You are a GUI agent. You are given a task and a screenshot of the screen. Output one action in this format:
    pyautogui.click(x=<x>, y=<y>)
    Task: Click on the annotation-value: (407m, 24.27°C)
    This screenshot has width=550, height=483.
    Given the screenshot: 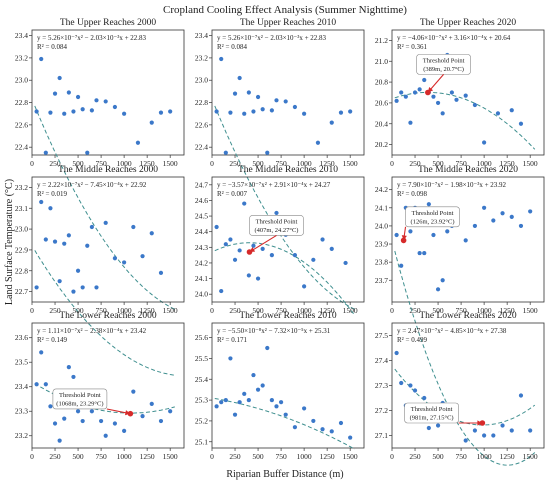 What is the action you would take?
    pyautogui.click(x=277, y=230)
    